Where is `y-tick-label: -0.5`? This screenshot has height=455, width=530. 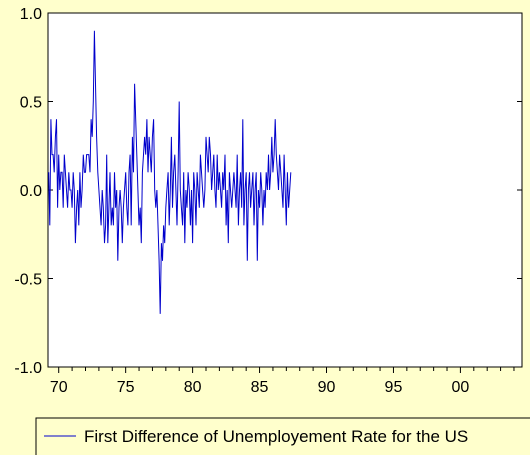 y-tick-label: -0.5 is located at coordinates (28, 280).